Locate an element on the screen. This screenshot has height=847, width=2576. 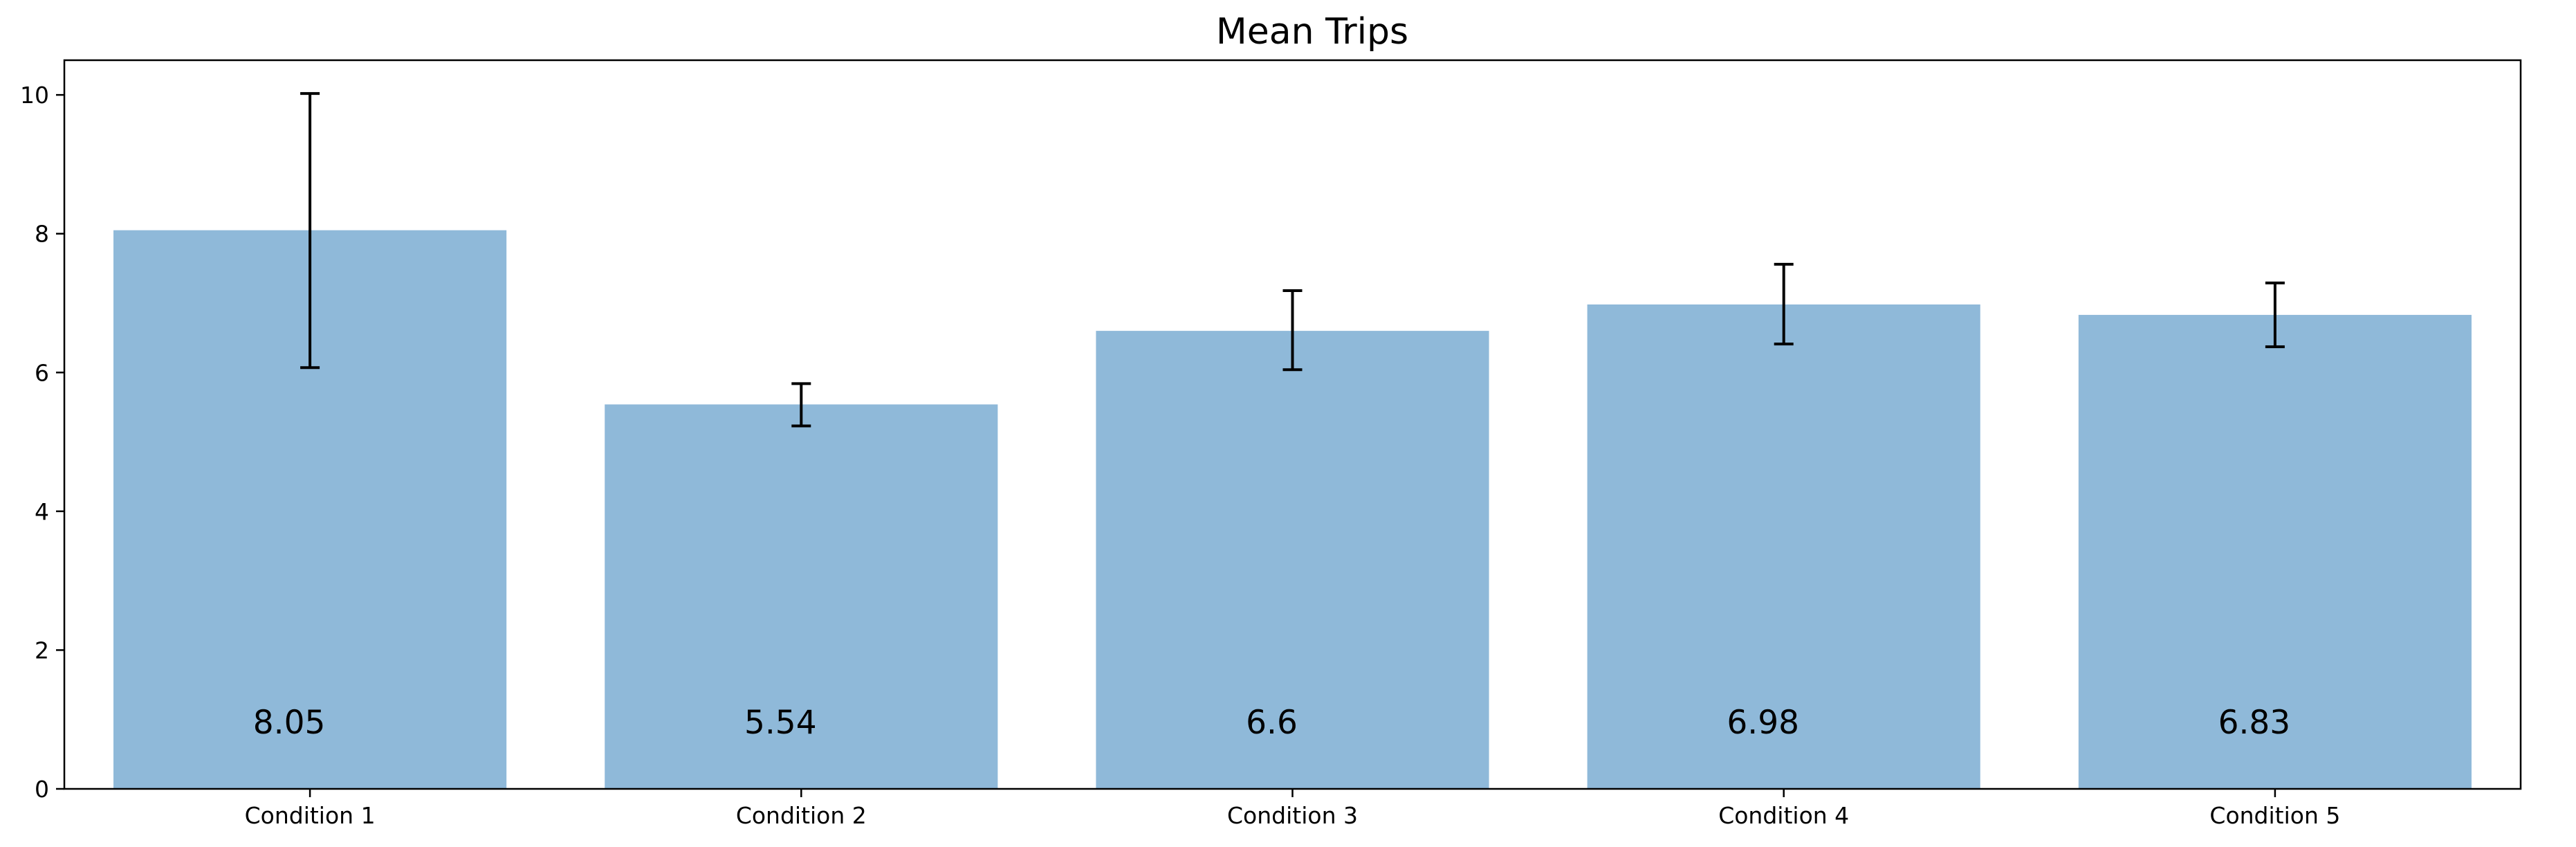
bar-value-label-3: 6.6 is located at coordinates (1272, 723).